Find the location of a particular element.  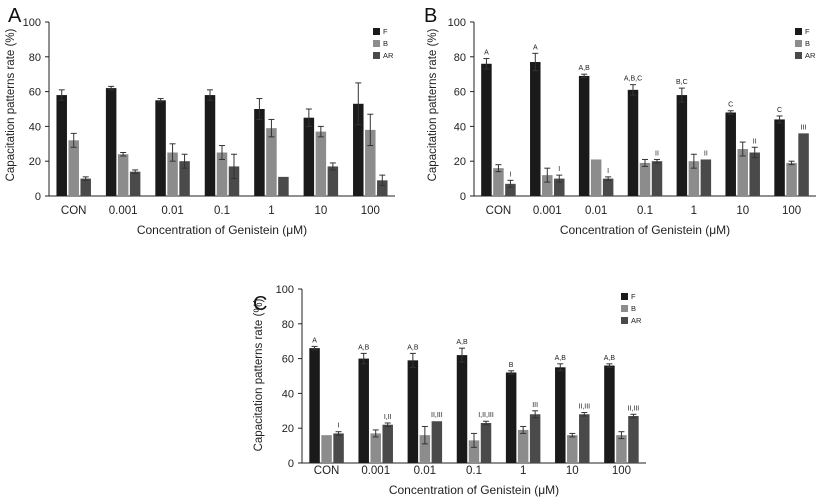

x-tick-label: 1 is located at coordinates (523, 471).